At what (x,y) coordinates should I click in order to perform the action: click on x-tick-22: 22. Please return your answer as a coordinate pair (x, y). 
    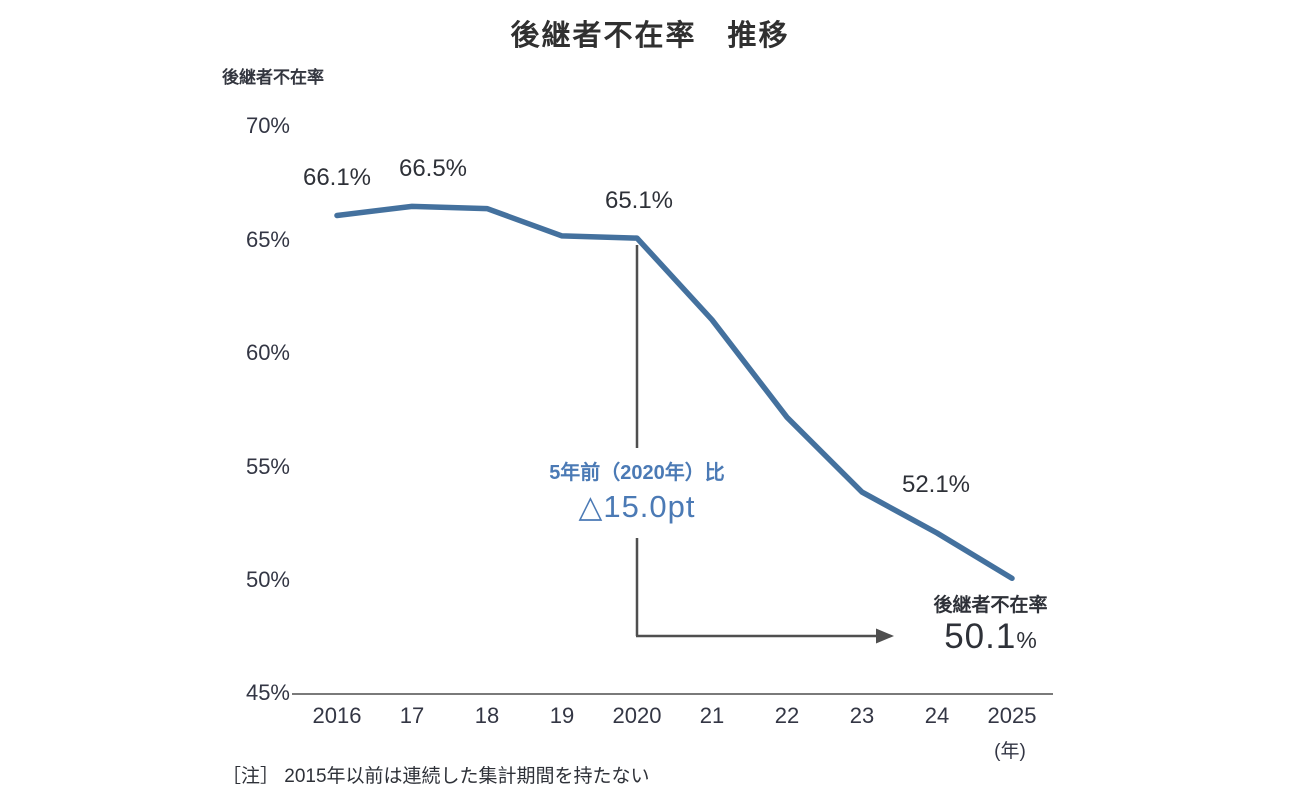
    Looking at the image, I should click on (787, 715).